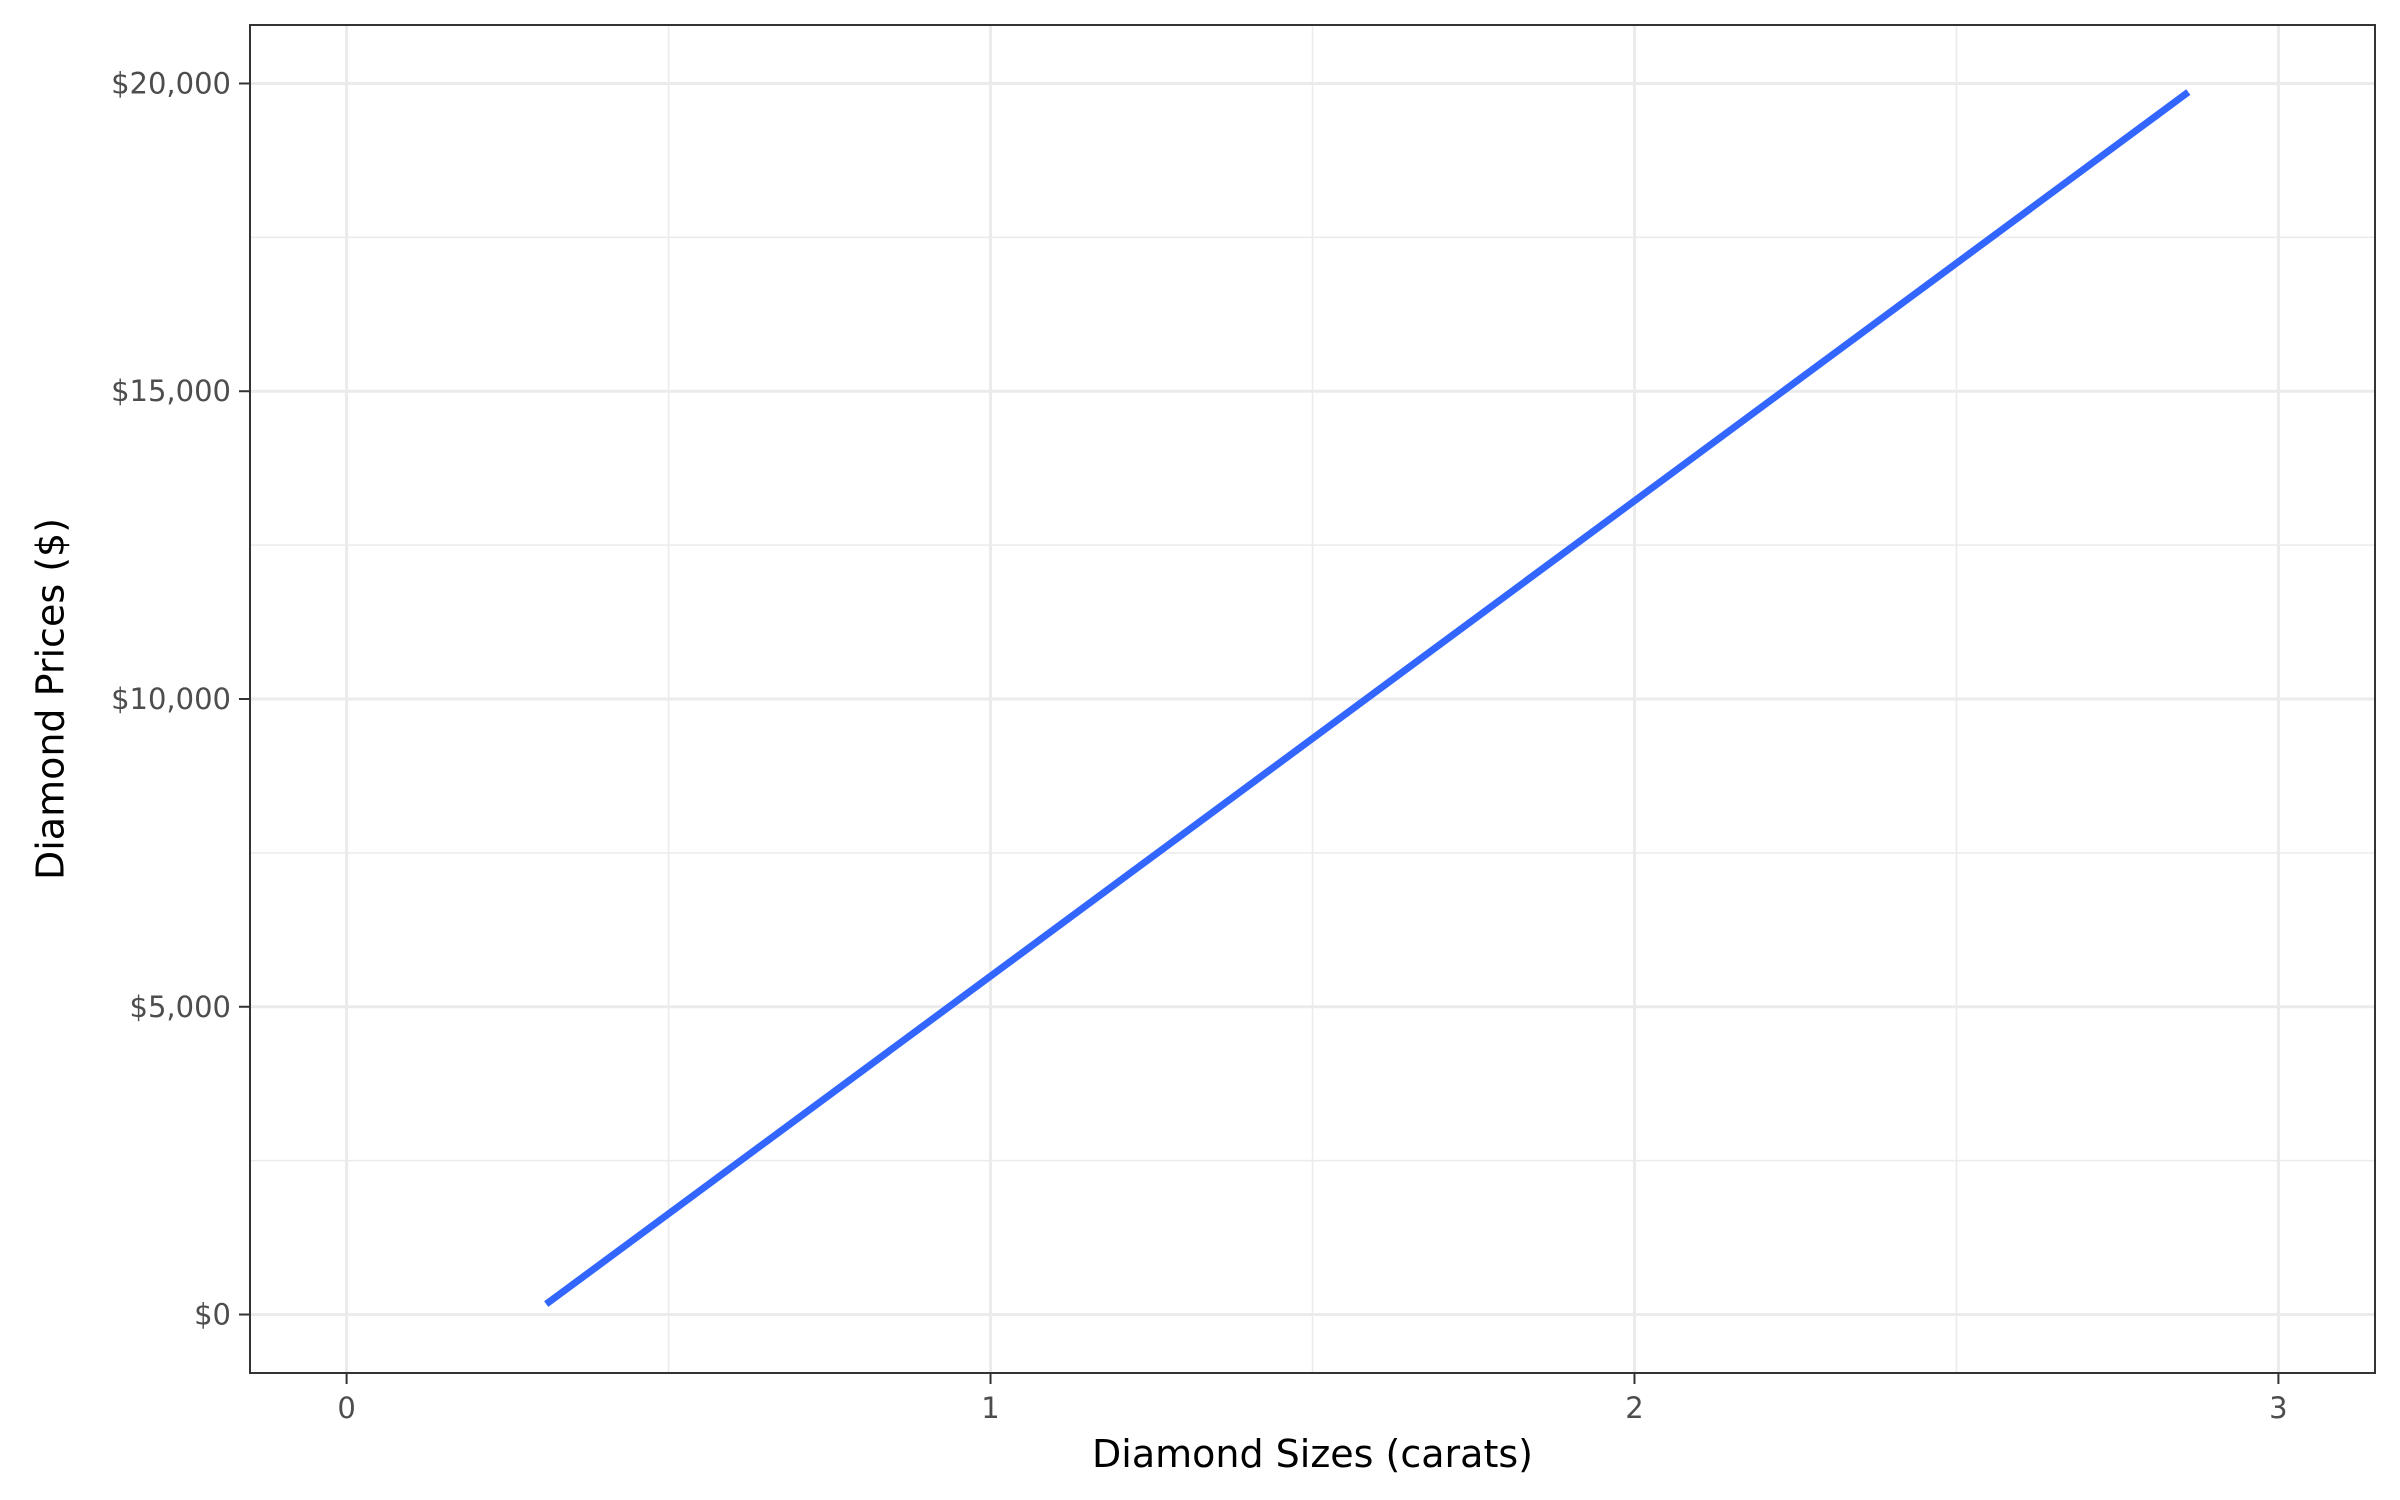 Image resolution: width=2400 pixels, height=1500 pixels. I want to click on x-tick-label: 3, so click(2278, 1408).